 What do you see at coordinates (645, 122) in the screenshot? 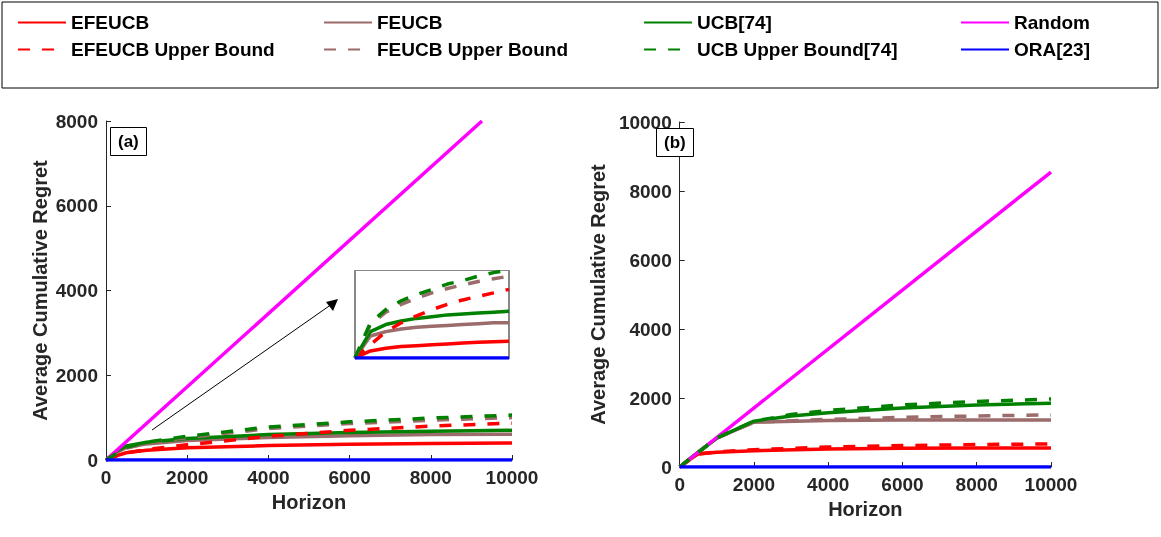
I see `y-tick-label: 10000` at bounding box center [645, 122].